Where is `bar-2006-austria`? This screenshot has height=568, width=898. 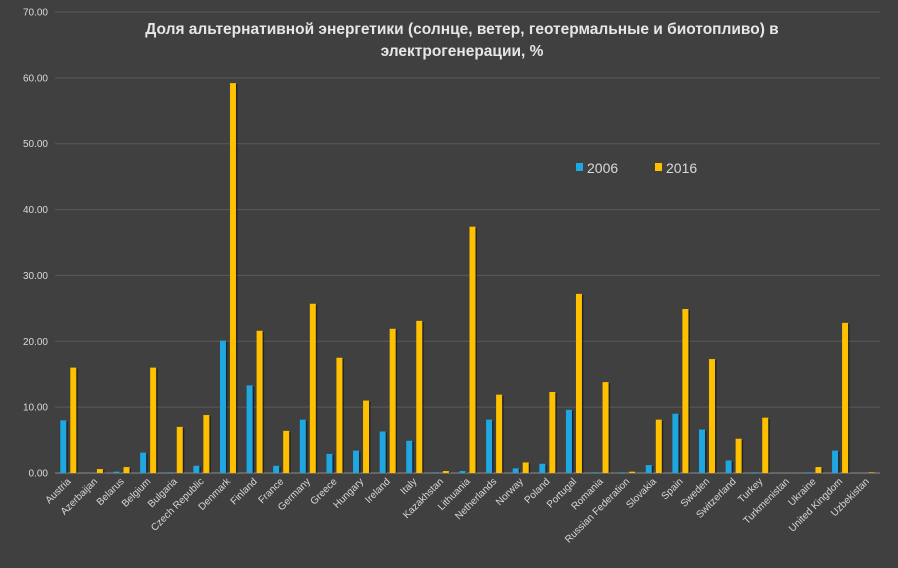 bar-2006-austria is located at coordinates (63, 446).